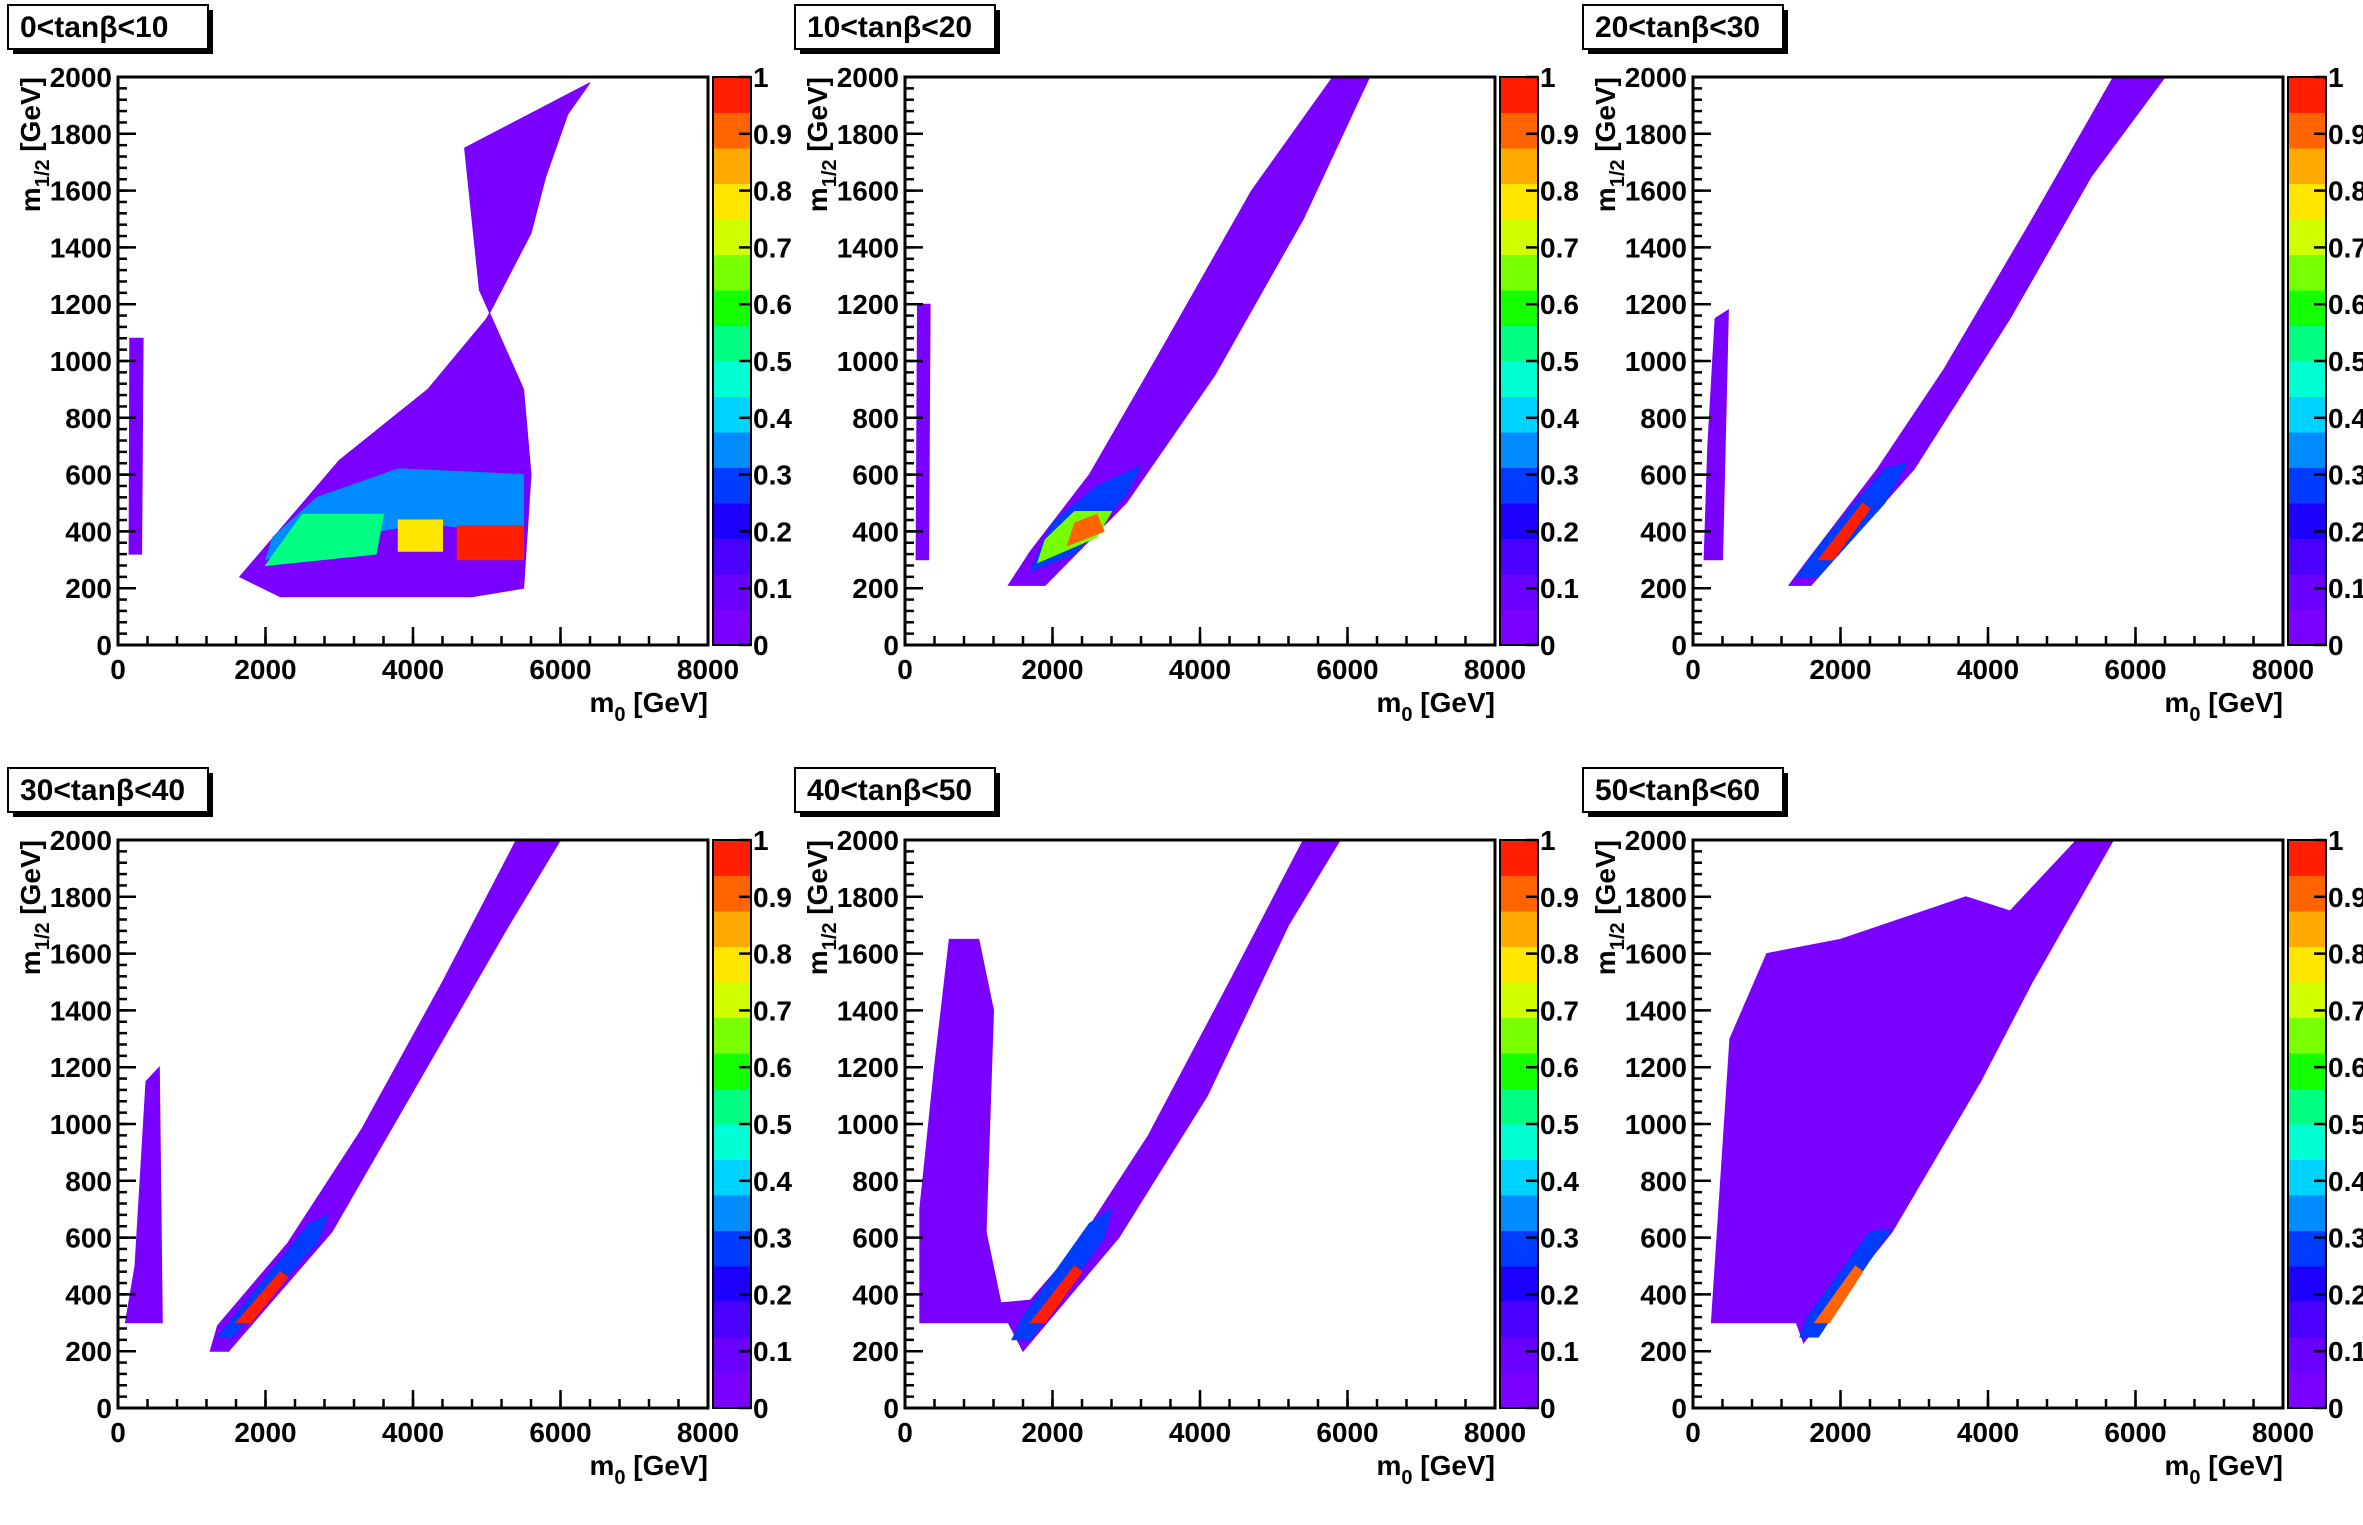 Image resolution: width=2363 pixels, height=1525 pixels. What do you see at coordinates (81, 1067) in the screenshot?
I see `y-tick-label: 1200` at bounding box center [81, 1067].